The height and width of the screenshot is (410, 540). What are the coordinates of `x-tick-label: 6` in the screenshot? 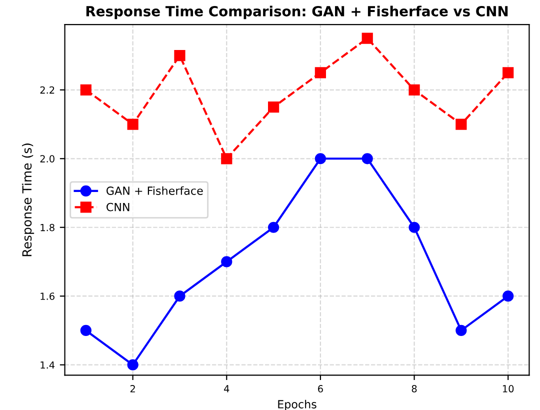 It's located at (320, 388).